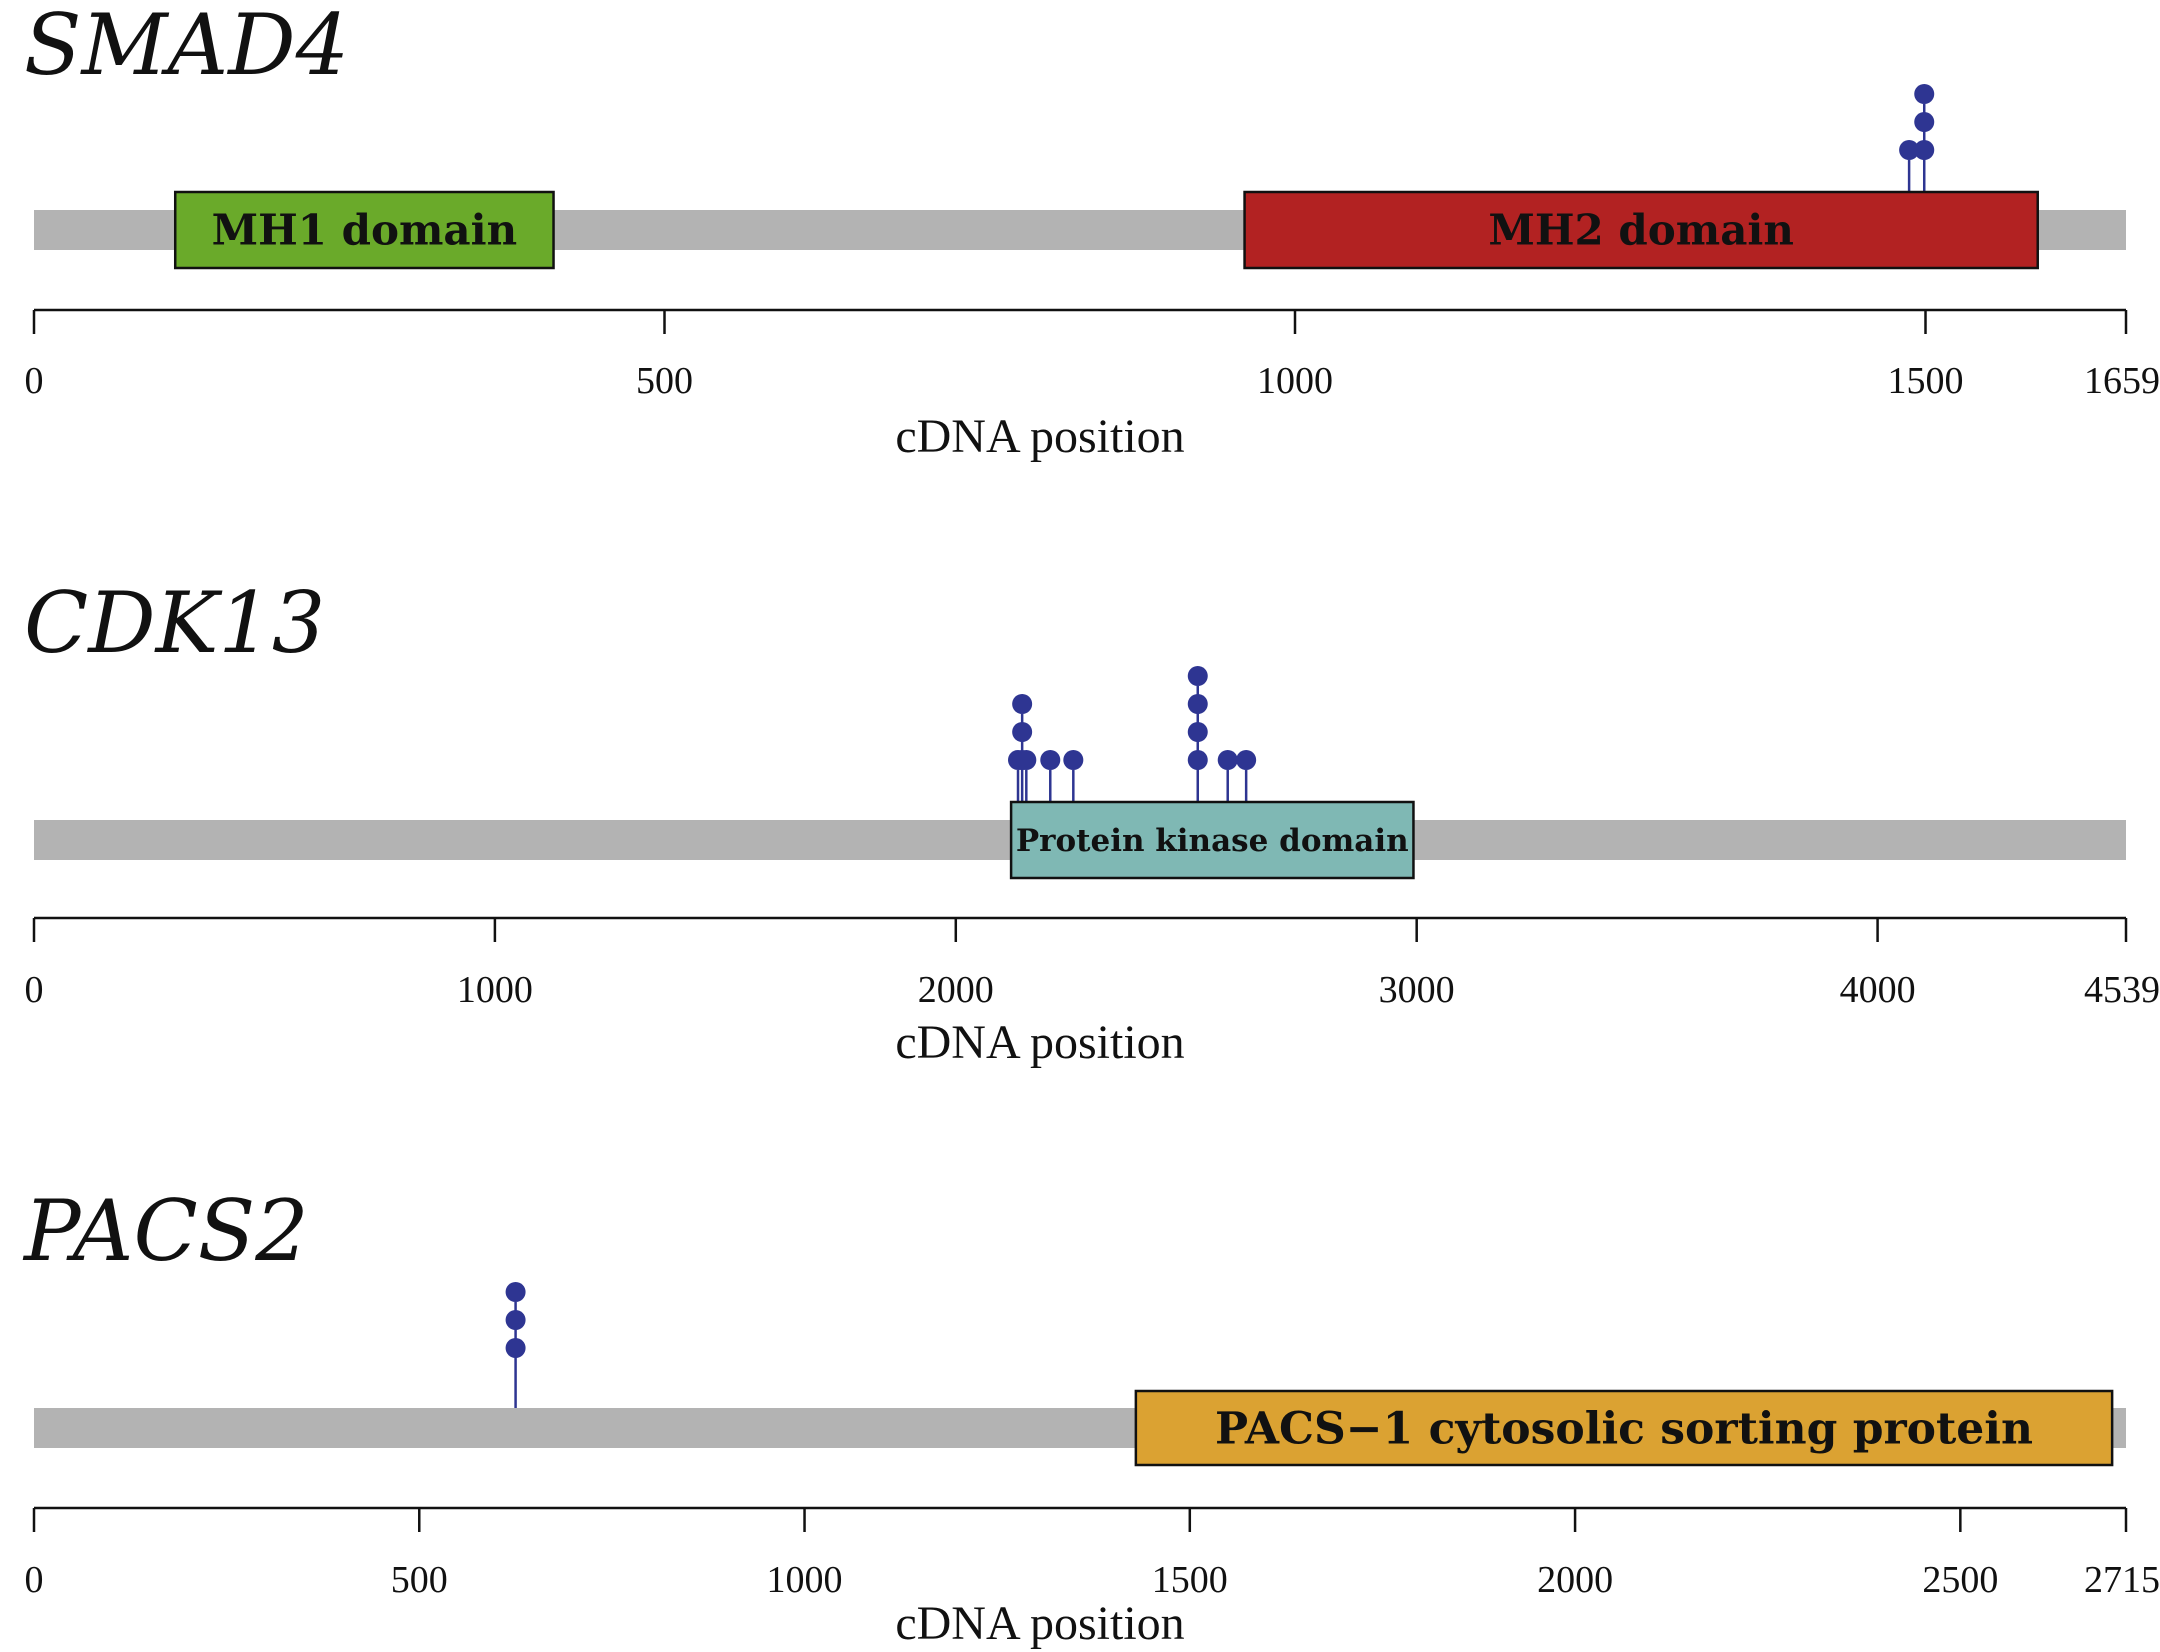 Image resolution: width=2160 pixels, height=1652 pixels. What do you see at coordinates (2122, 381) in the screenshot?
I see `x-tick-label: 1659` at bounding box center [2122, 381].